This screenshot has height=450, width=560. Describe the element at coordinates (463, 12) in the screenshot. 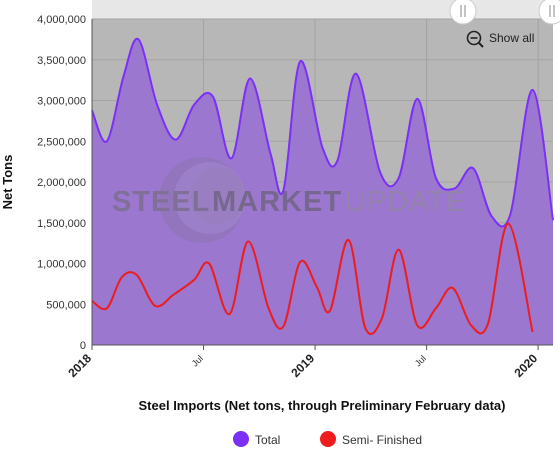

I see `zoom-handle-left` at that location.